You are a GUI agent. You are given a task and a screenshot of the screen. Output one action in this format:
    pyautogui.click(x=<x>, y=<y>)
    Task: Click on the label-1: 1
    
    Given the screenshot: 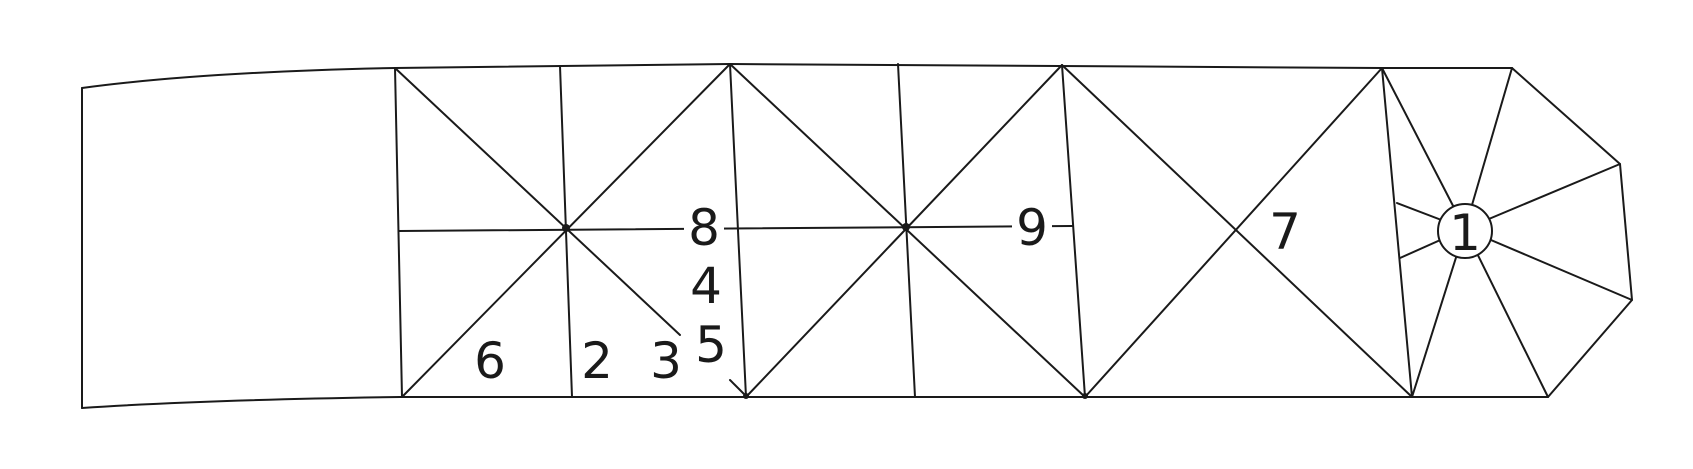 What is the action you would take?
    pyautogui.click(x=1465, y=233)
    